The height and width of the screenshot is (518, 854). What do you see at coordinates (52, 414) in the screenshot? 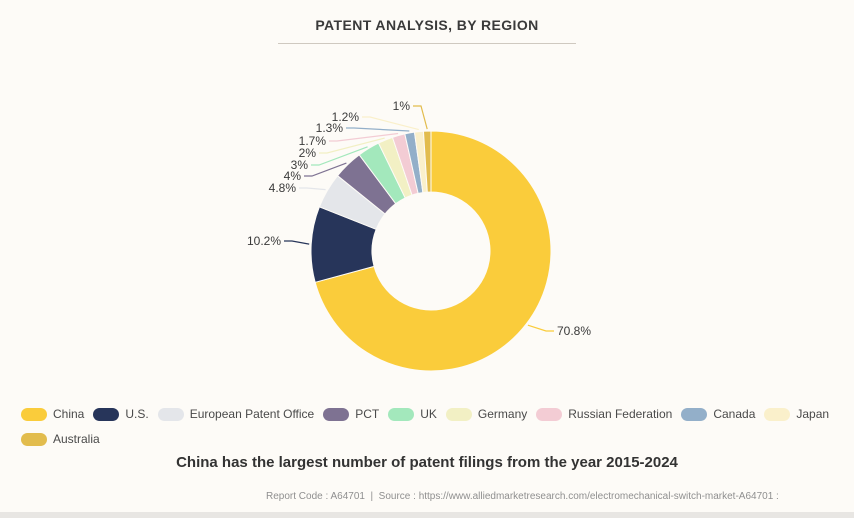
I see `legend-item-china: China` at bounding box center [52, 414].